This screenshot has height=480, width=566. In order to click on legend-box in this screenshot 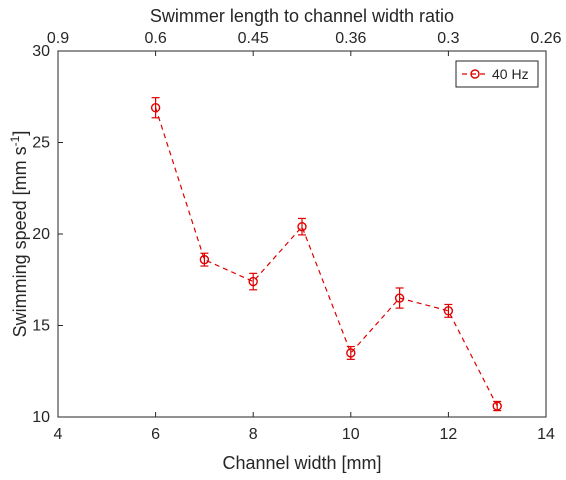, I will do `click(497, 74)`.